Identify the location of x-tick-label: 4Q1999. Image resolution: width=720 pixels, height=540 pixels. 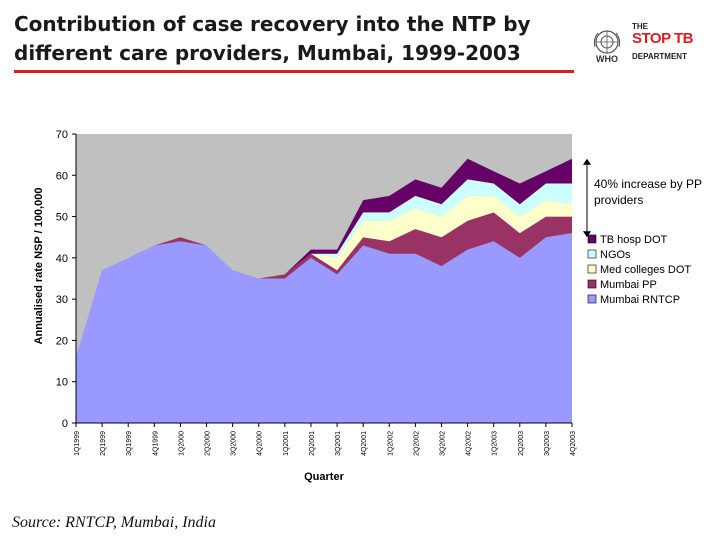
(155, 443).